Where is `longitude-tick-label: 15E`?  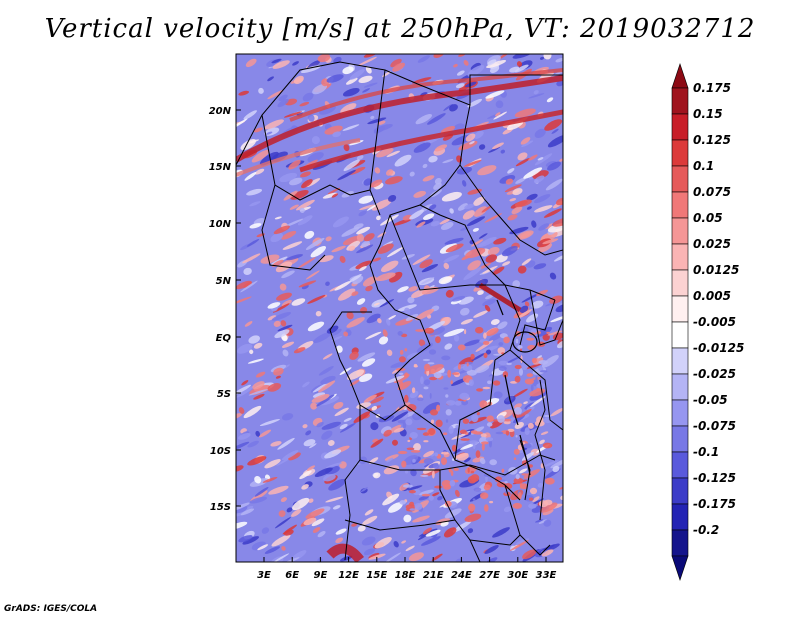 longitude-tick-label: 15E is located at coordinates (376, 575).